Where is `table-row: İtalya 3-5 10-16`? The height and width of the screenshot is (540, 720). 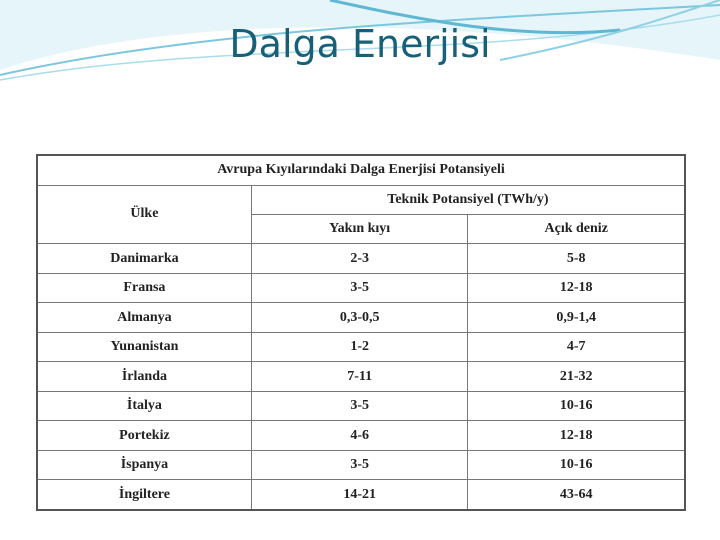
table-row: İtalya 3-5 10-16 is located at coordinates (361, 406).